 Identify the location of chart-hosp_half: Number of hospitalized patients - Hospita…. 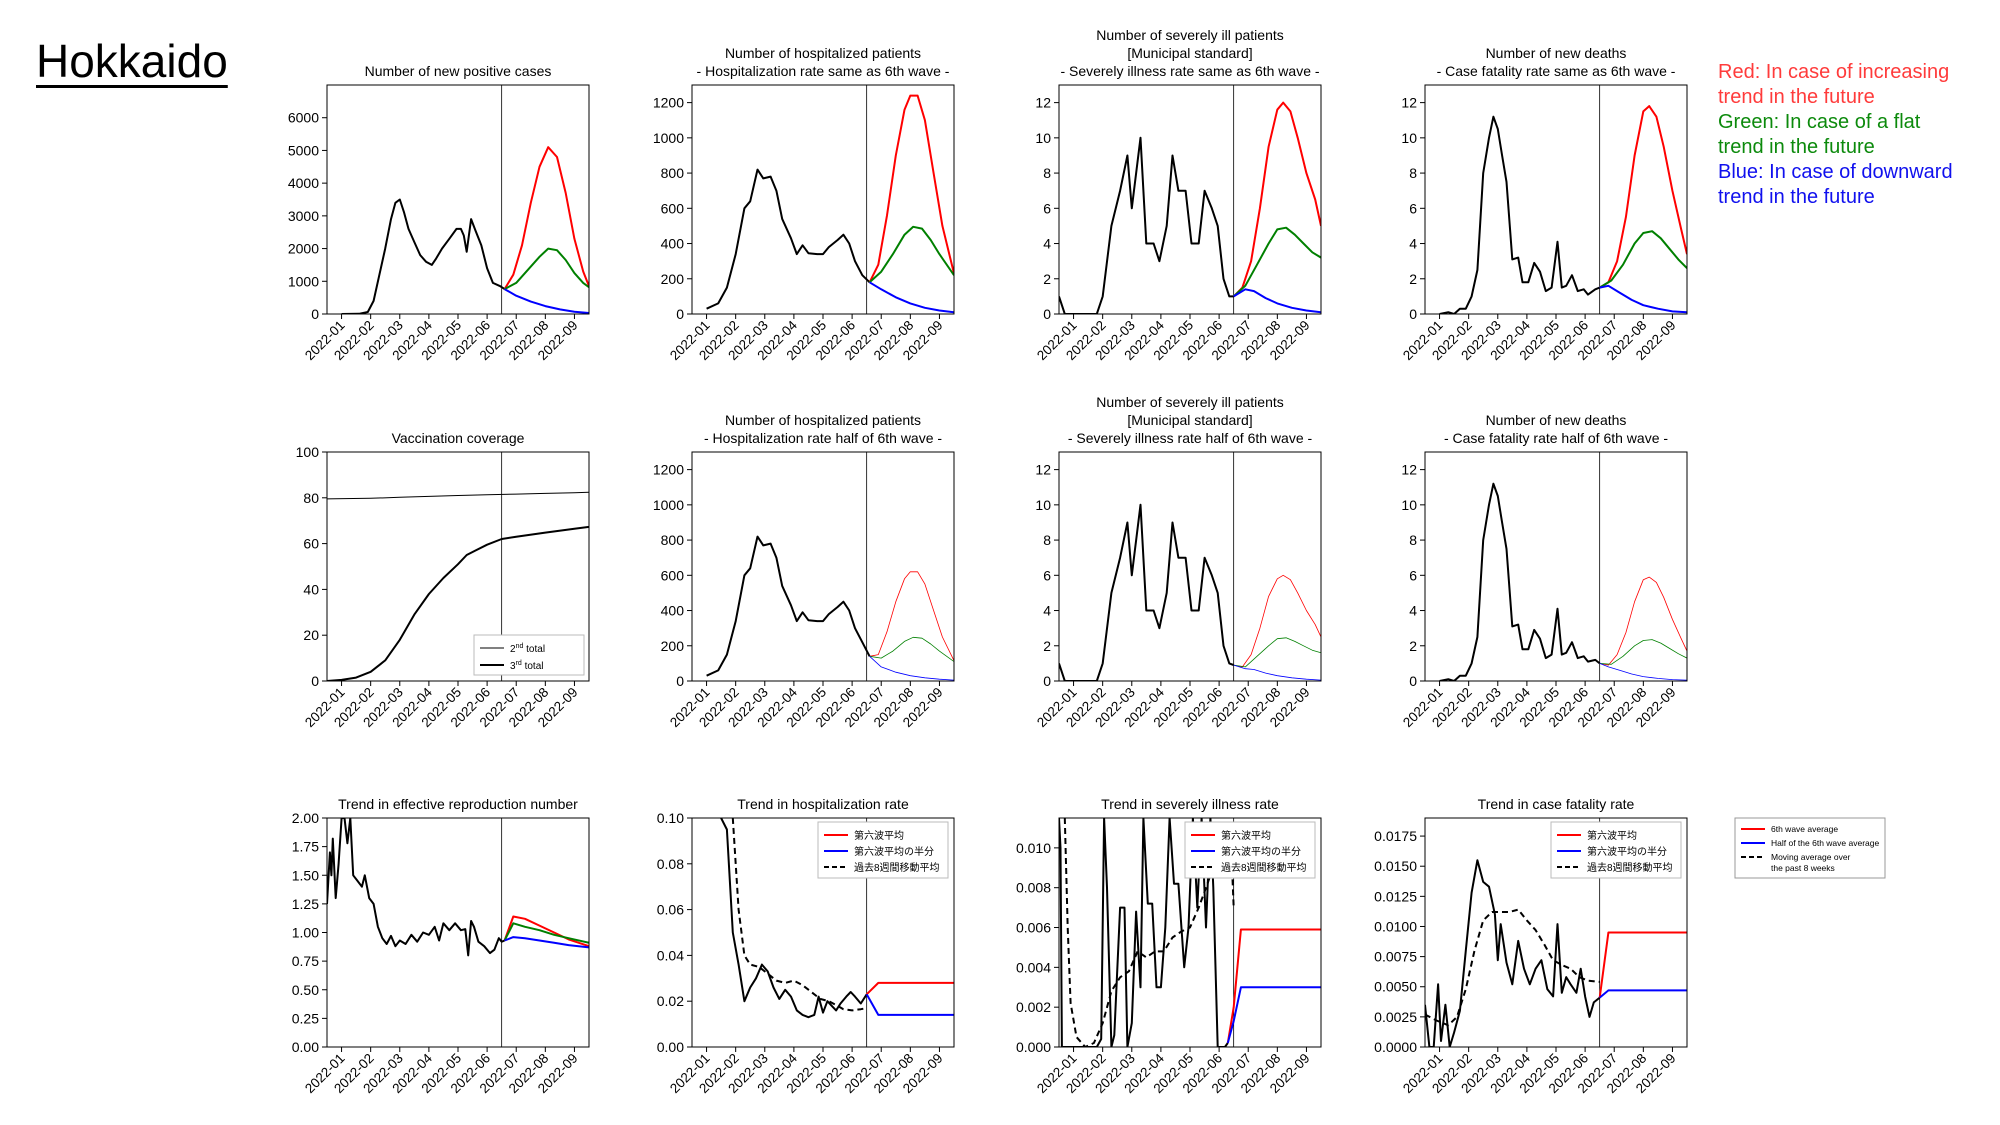
(804, 571).